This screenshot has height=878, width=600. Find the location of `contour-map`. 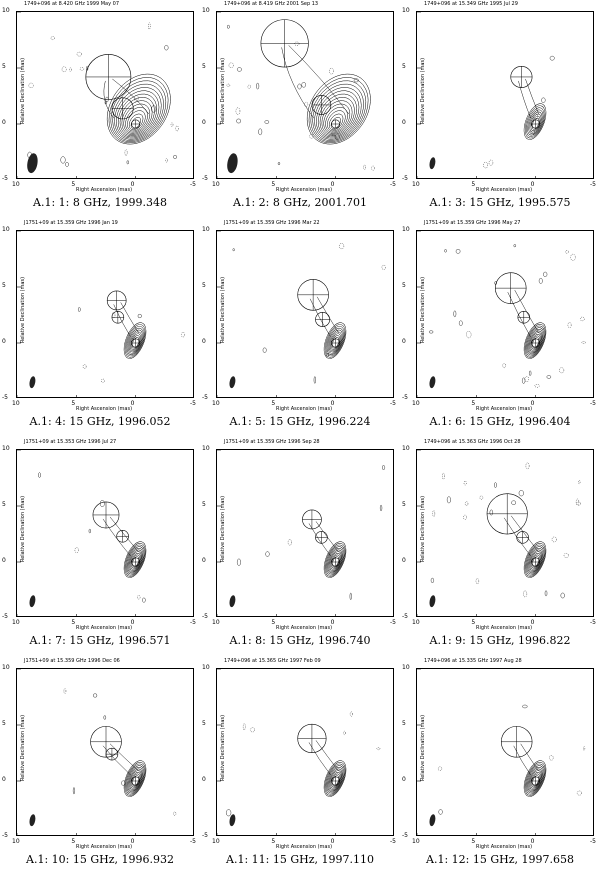

contour-map is located at coordinates (301, 314).